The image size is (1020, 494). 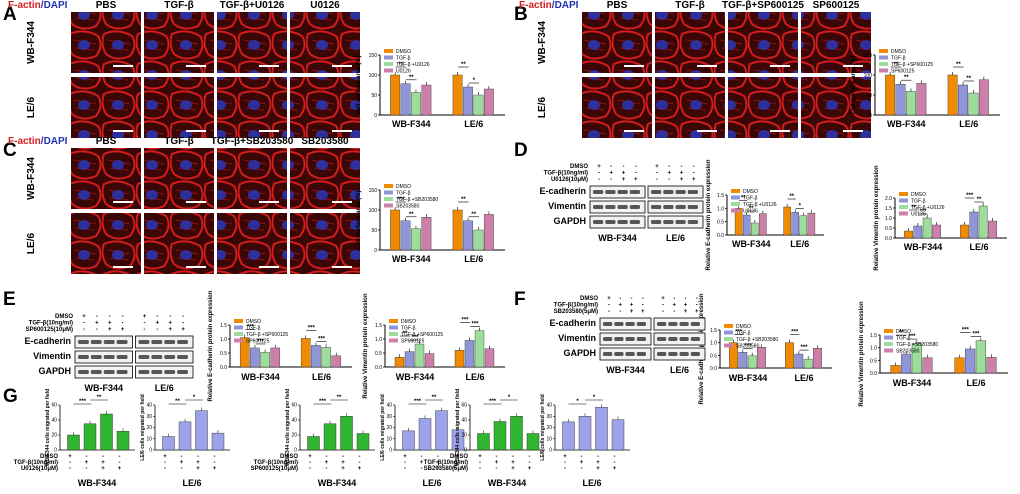 I want to click on column-header-B-2: TGF-β+SP600125, so click(x=763, y=5).